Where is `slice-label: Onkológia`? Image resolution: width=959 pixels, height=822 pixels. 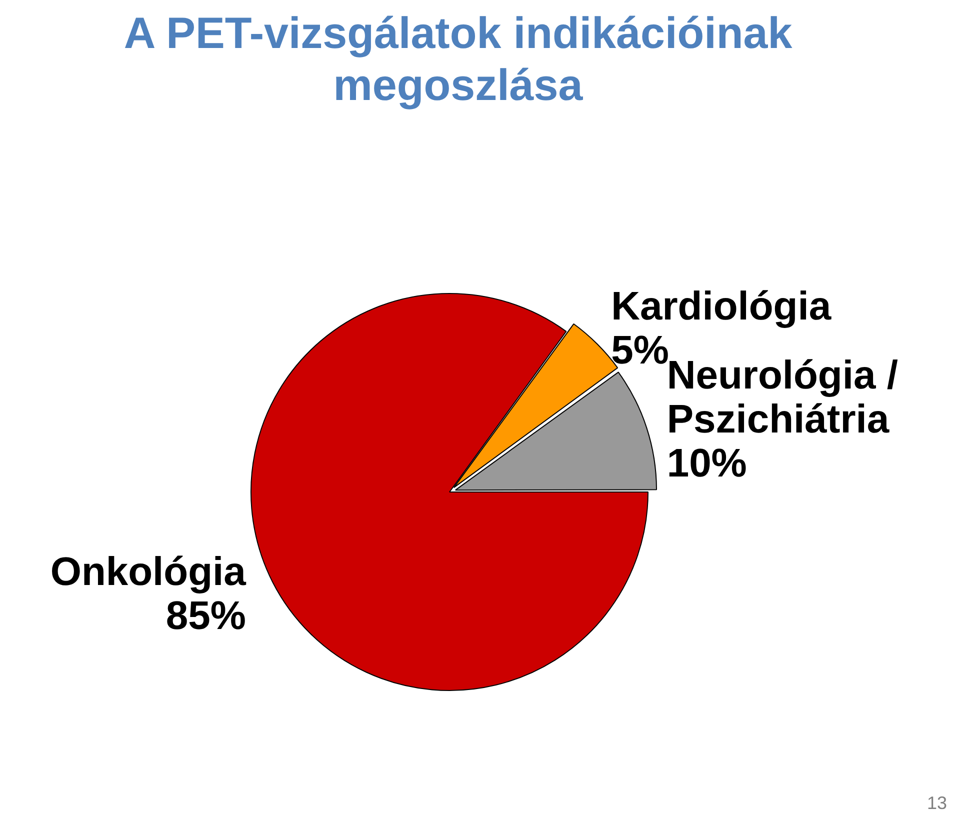
slice-label: Onkológia is located at coordinates (148, 572).